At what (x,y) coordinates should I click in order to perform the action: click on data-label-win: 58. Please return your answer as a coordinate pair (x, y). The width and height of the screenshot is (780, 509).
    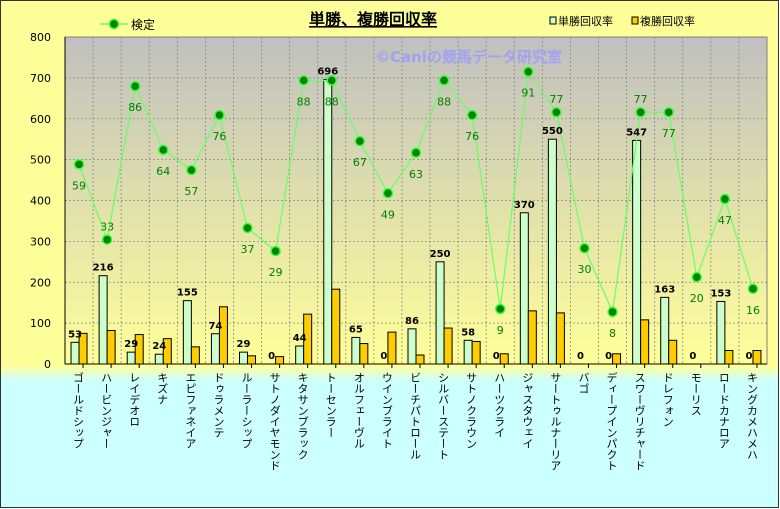
    Looking at the image, I should click on (468, 332).